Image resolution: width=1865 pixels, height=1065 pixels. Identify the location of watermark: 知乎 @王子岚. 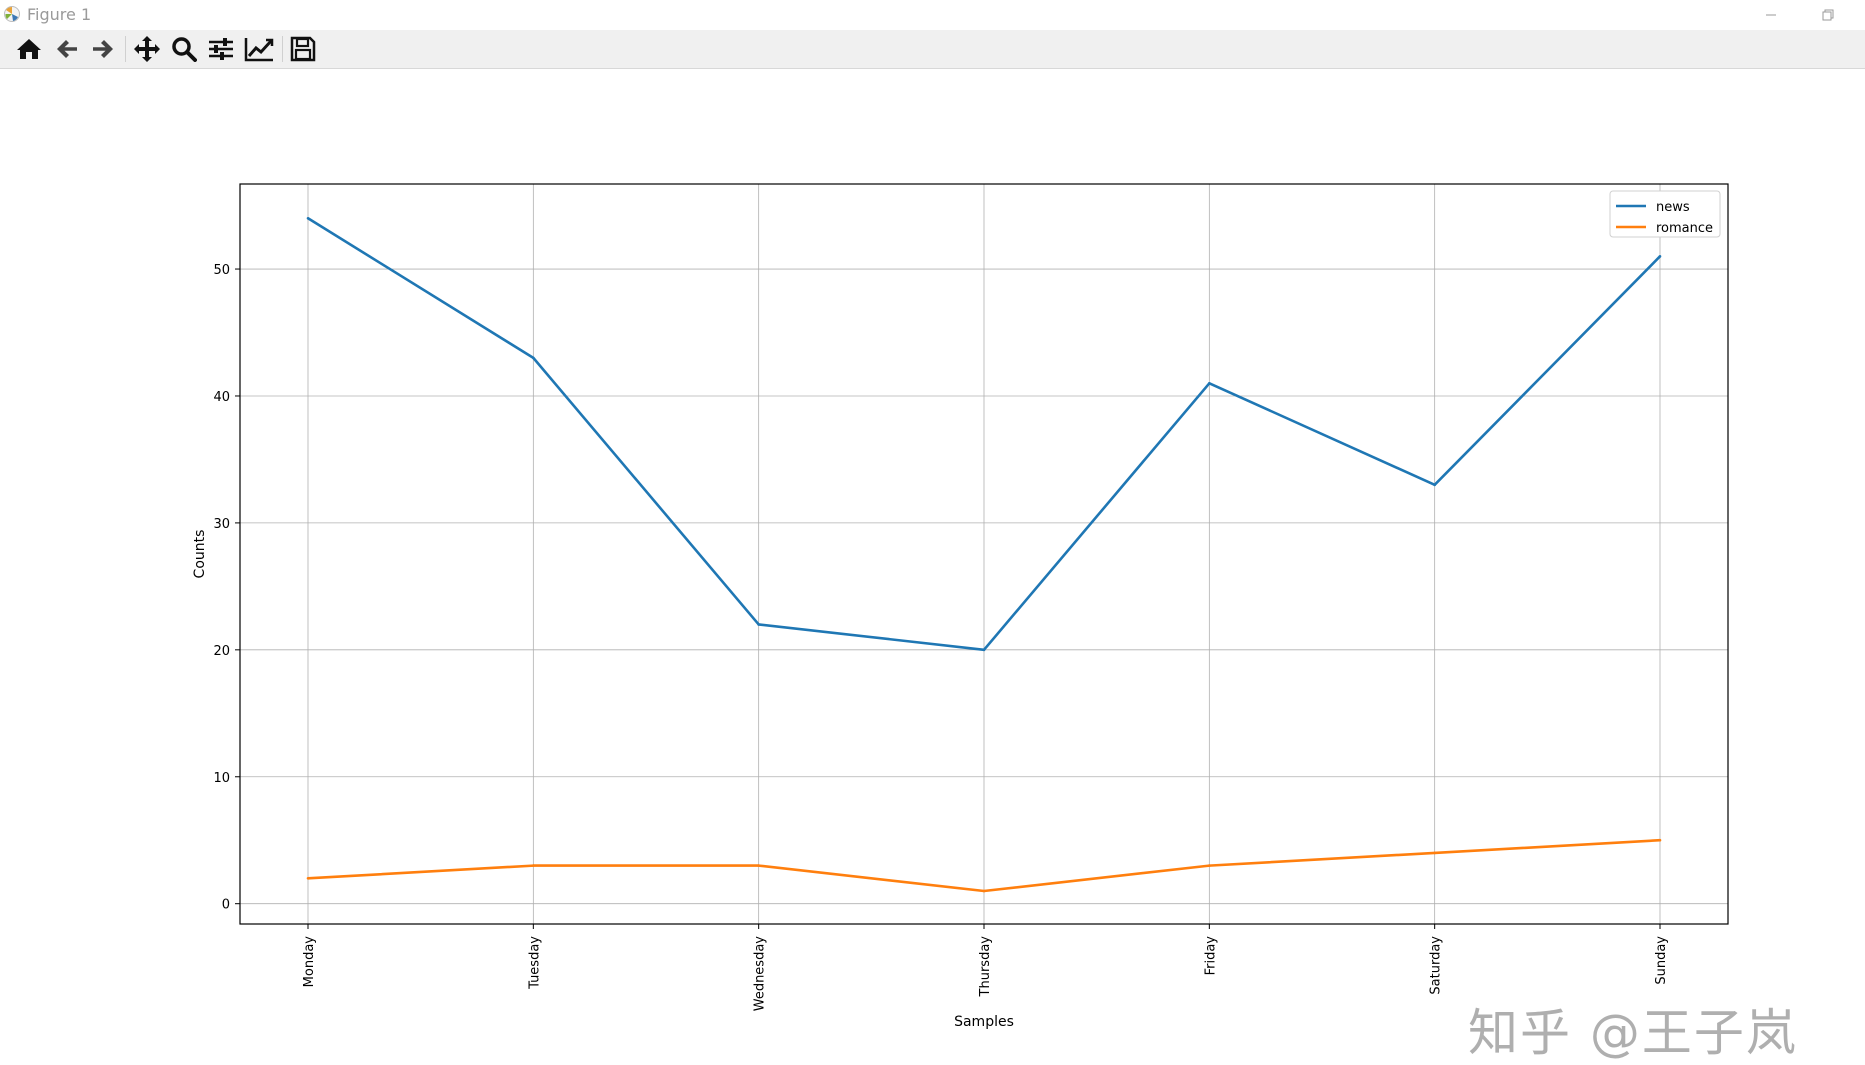
(1633, 1033).